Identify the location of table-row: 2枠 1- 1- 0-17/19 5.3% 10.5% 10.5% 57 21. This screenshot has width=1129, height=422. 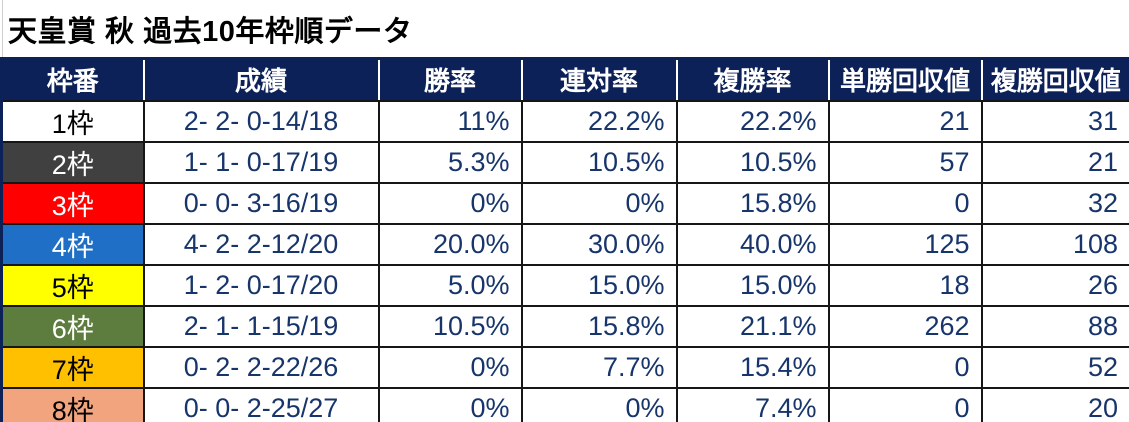
(564, 162).